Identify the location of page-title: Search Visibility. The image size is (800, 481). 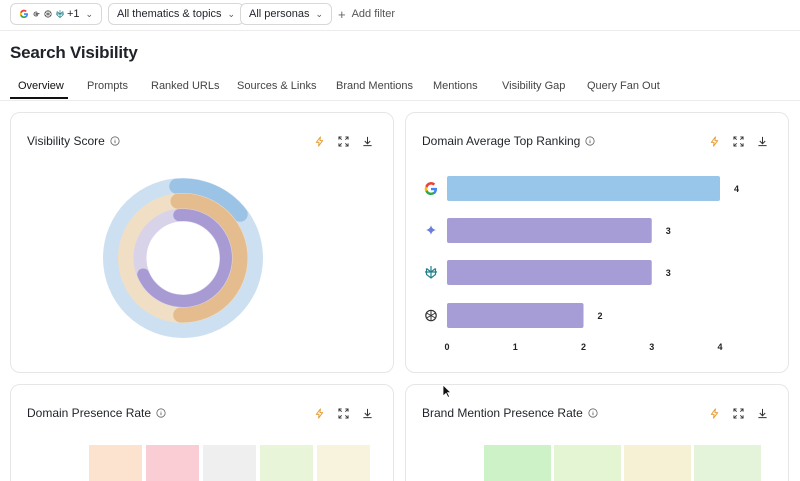
(74, 52).